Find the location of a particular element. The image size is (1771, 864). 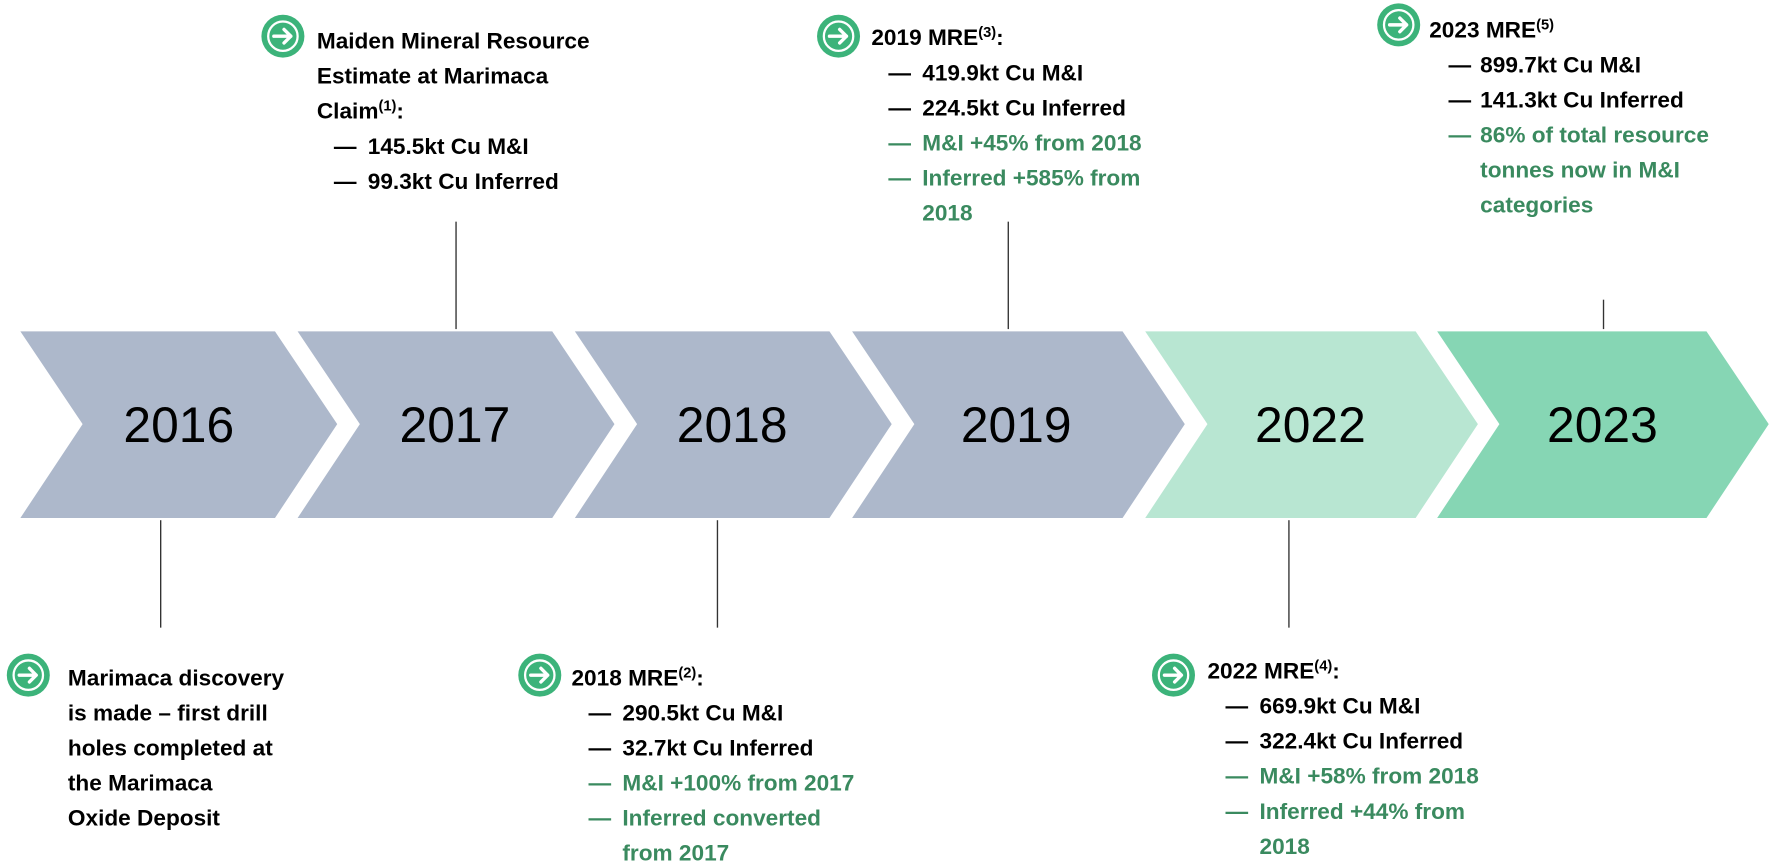

callout-heading: Claim(1): is located at coordinates (360, 111).